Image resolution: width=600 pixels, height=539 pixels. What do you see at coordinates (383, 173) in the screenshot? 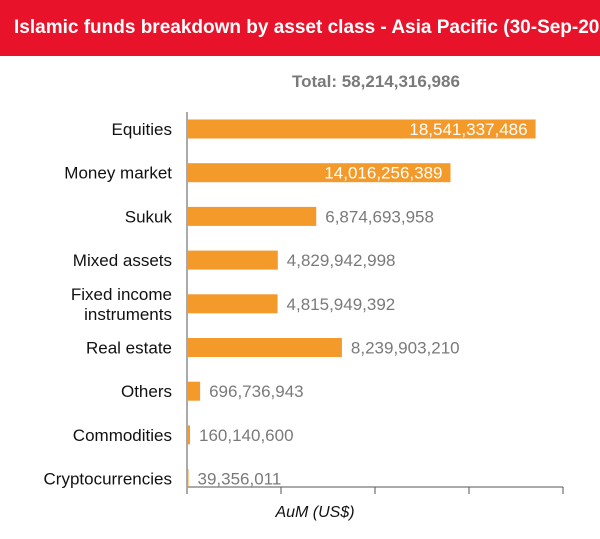
I see `value-label: 14,016,256,389` at bounding box center [383, 173].